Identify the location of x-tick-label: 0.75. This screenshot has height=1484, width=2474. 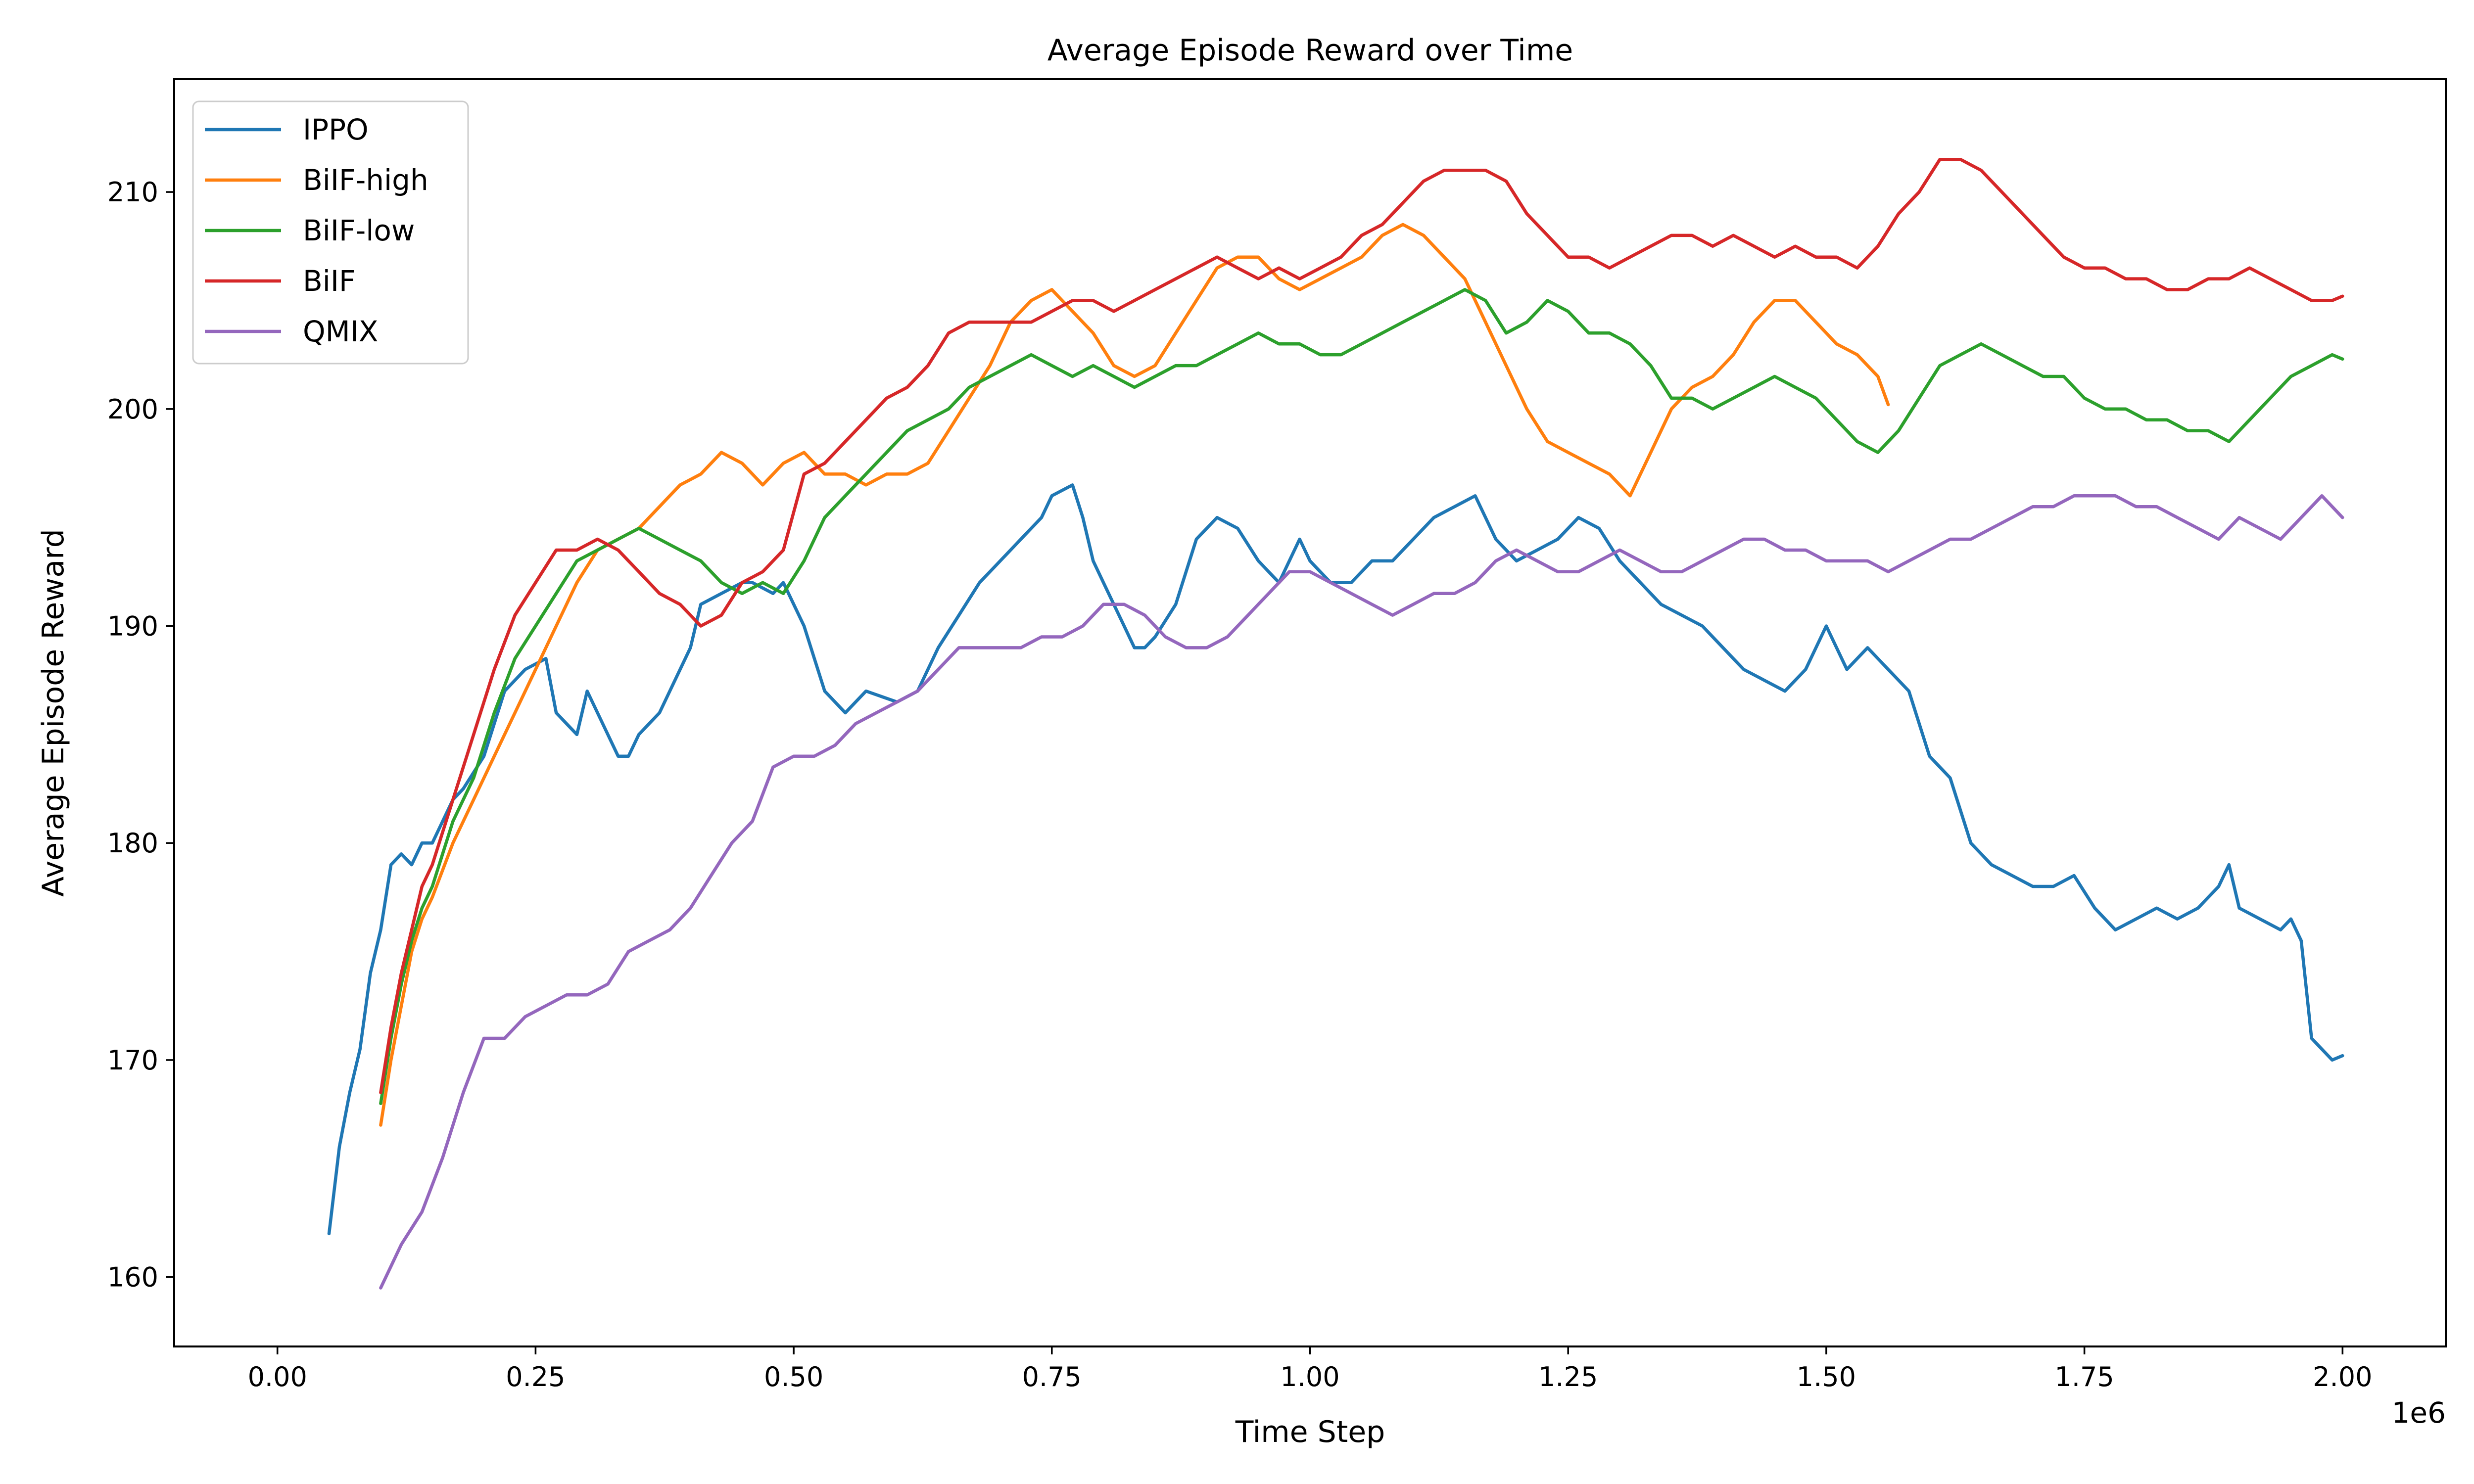
(1052, 1376).